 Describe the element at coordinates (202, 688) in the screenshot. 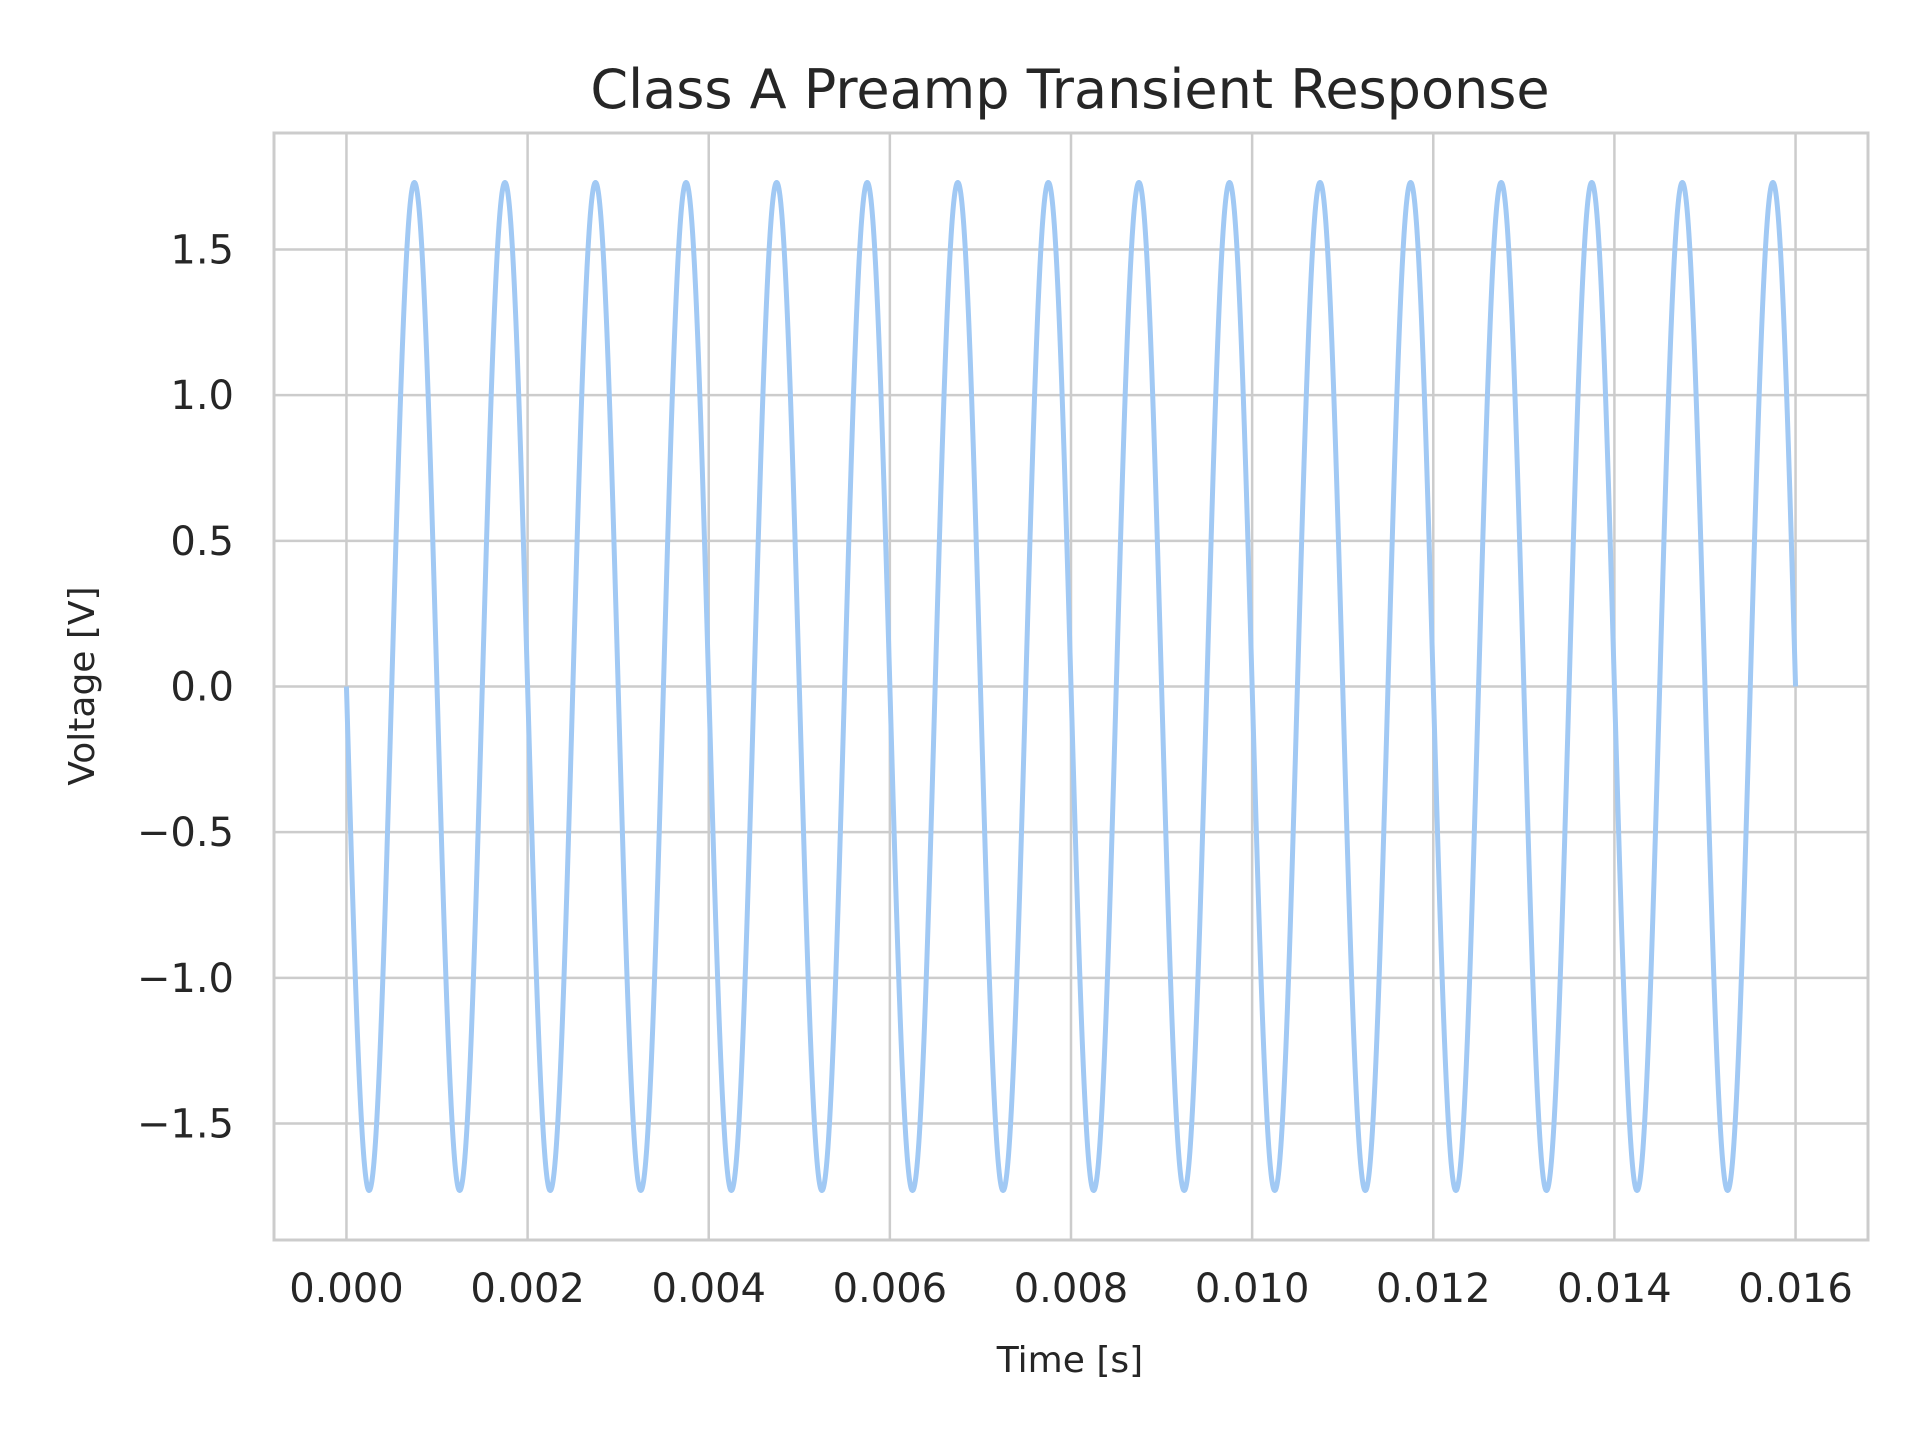

I see `y-tick-label: 0.0` at that location.